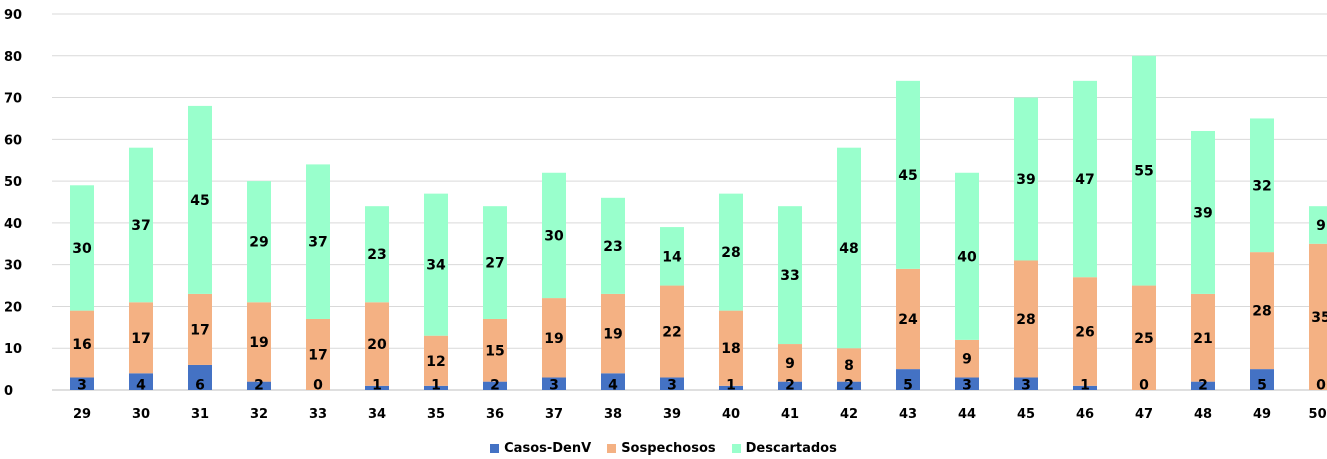 Image resolution: width=1327 pixels, height=459 pixels. What do you see at coordinates (82, 414) in the screenshot?
I see `x-tick-label: 29` at bounding box center [82, 414].